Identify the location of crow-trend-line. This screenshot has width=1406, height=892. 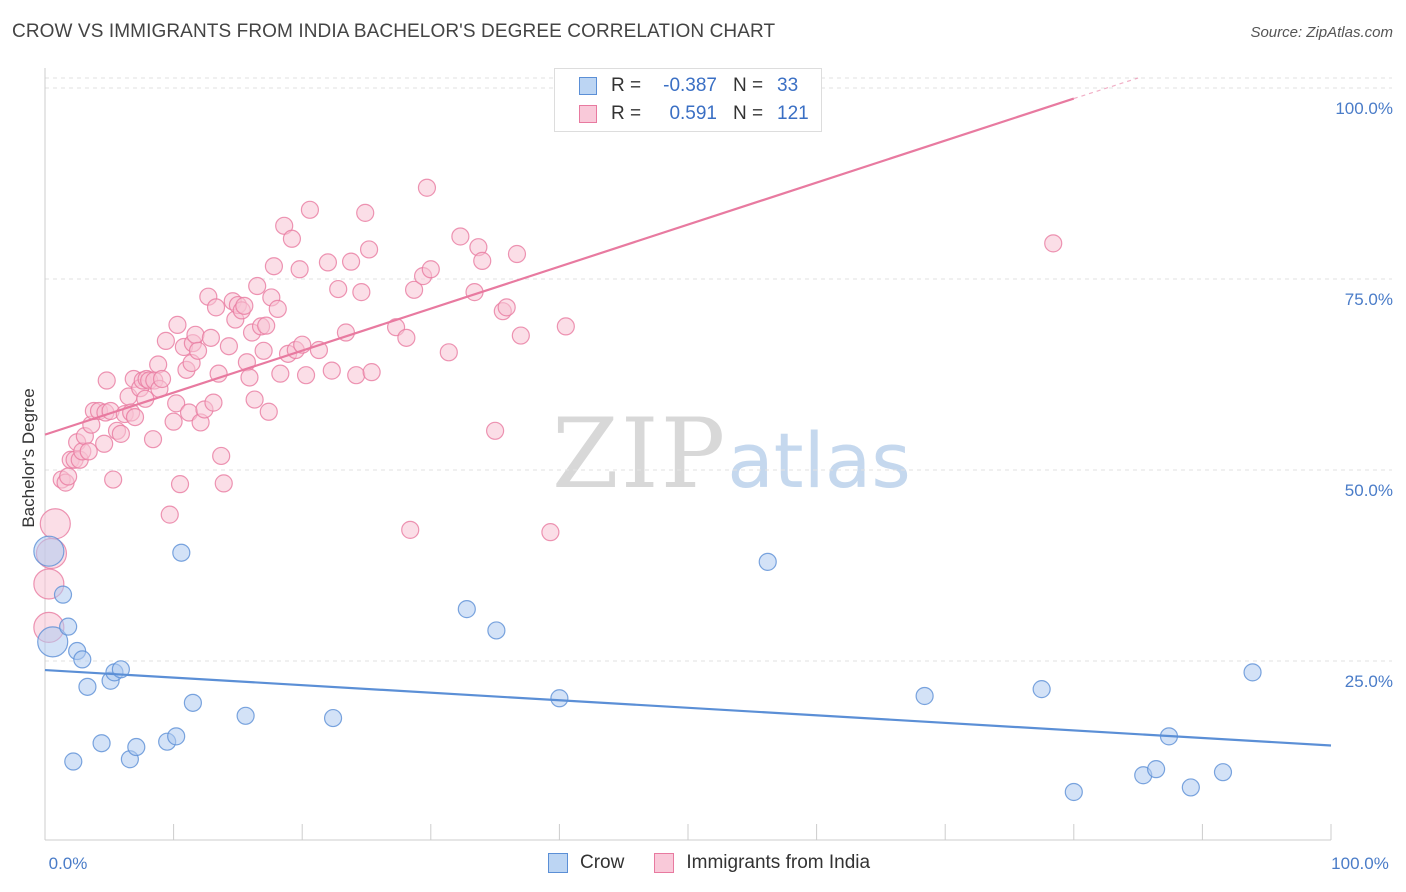
(688, 707).